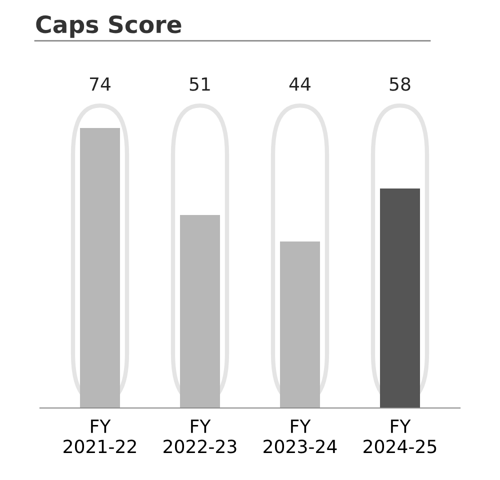  I want to click on x-tick-label: FY 2021-22, so click(100, 437).